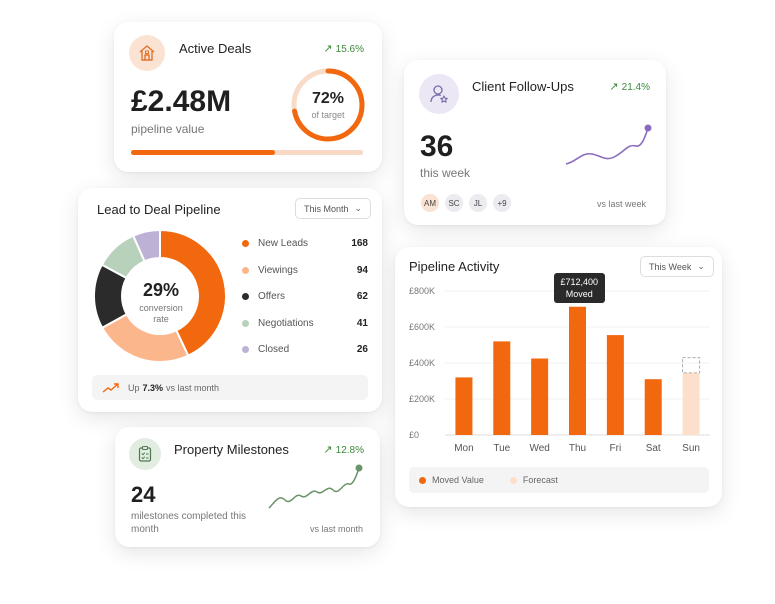 Image resolution: width=775 pixels, height=604 pixels. What do you see at coordinates (343, 49) in the screenshot?
I see `trend-badge: ↗ 15.6%` at bounding box center [343, 49].